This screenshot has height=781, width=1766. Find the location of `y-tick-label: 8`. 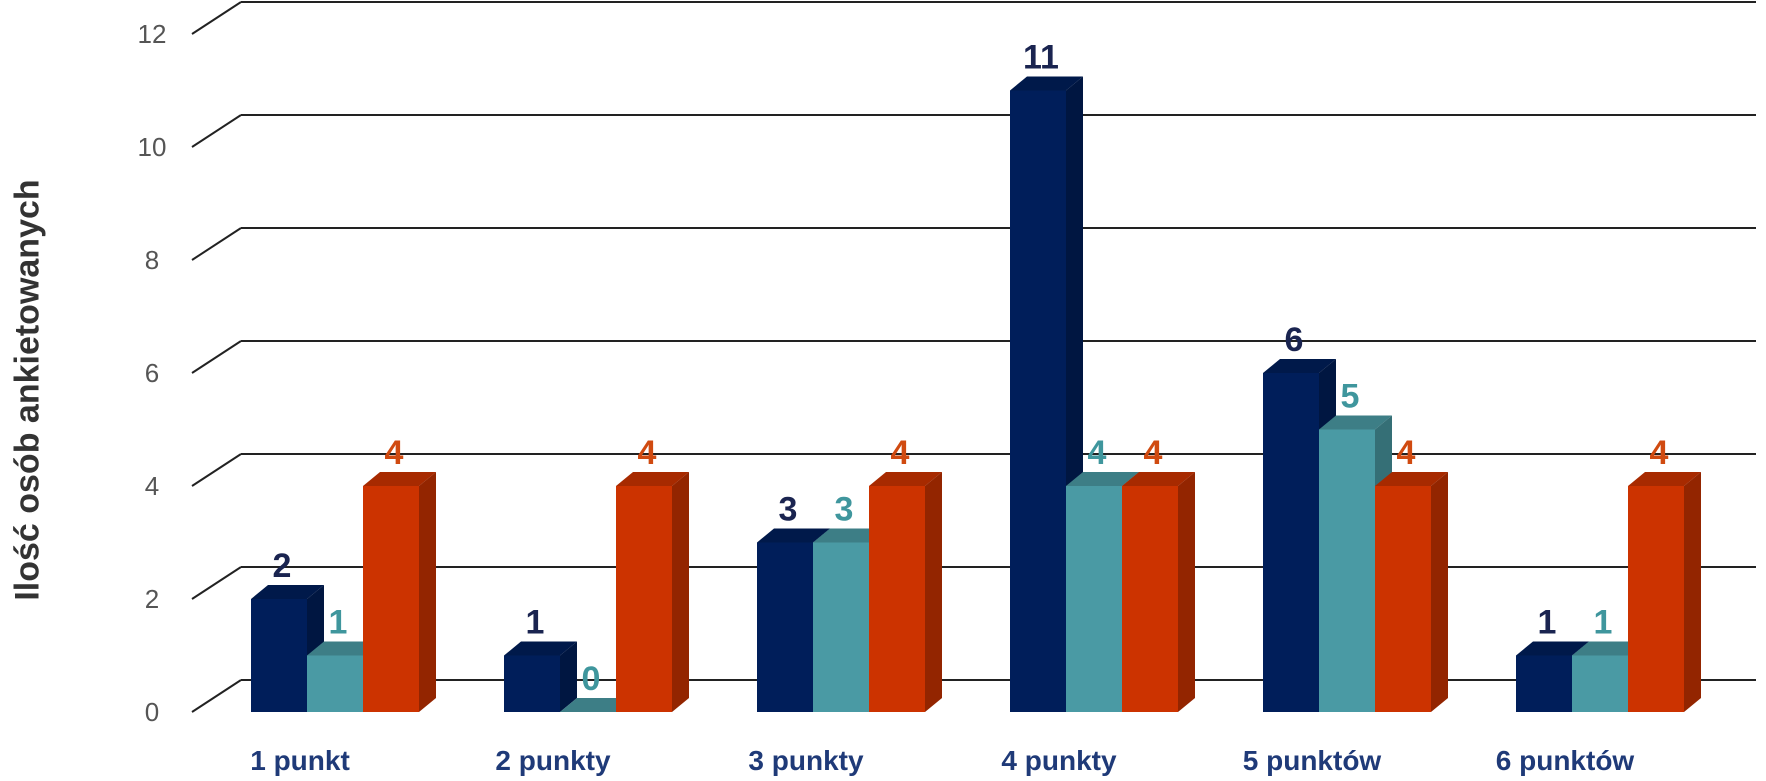

y-tick-label: 8 is located at coordinates (152, 260).